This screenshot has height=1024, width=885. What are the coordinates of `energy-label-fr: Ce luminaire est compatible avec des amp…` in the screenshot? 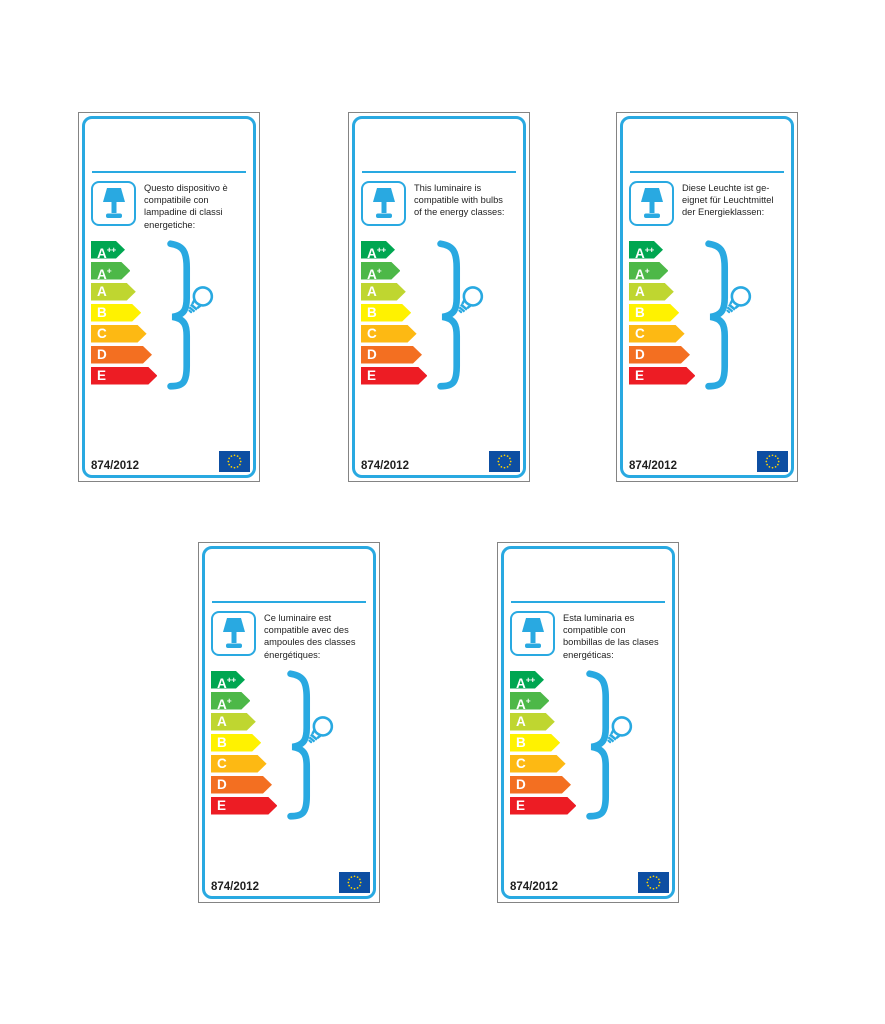 It's located at (289, 722).